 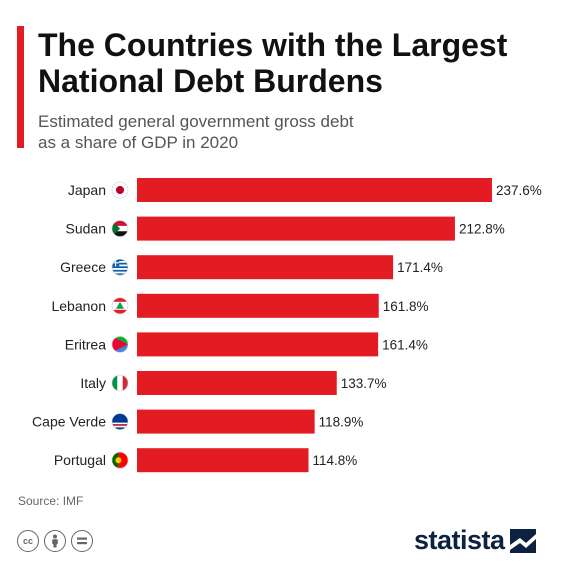 I want to click on chart-title-line-2: National Debt Burdens, so click(x=210, y=81).